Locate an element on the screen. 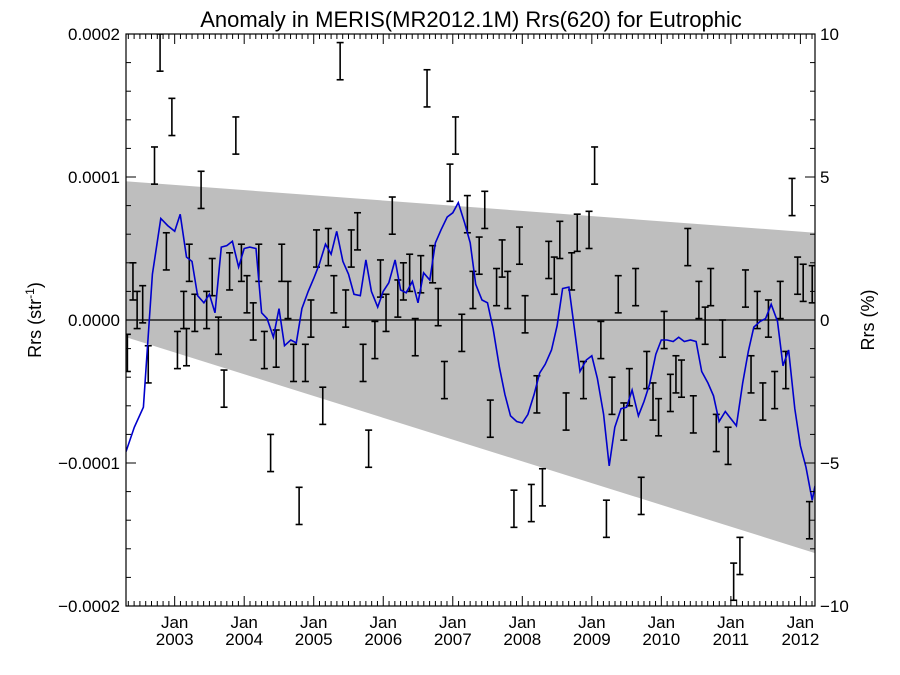 Image resolution: width=900 pixels, height=675 pixels. y2-tick-label: 5 is located at coordinates (824, 177).